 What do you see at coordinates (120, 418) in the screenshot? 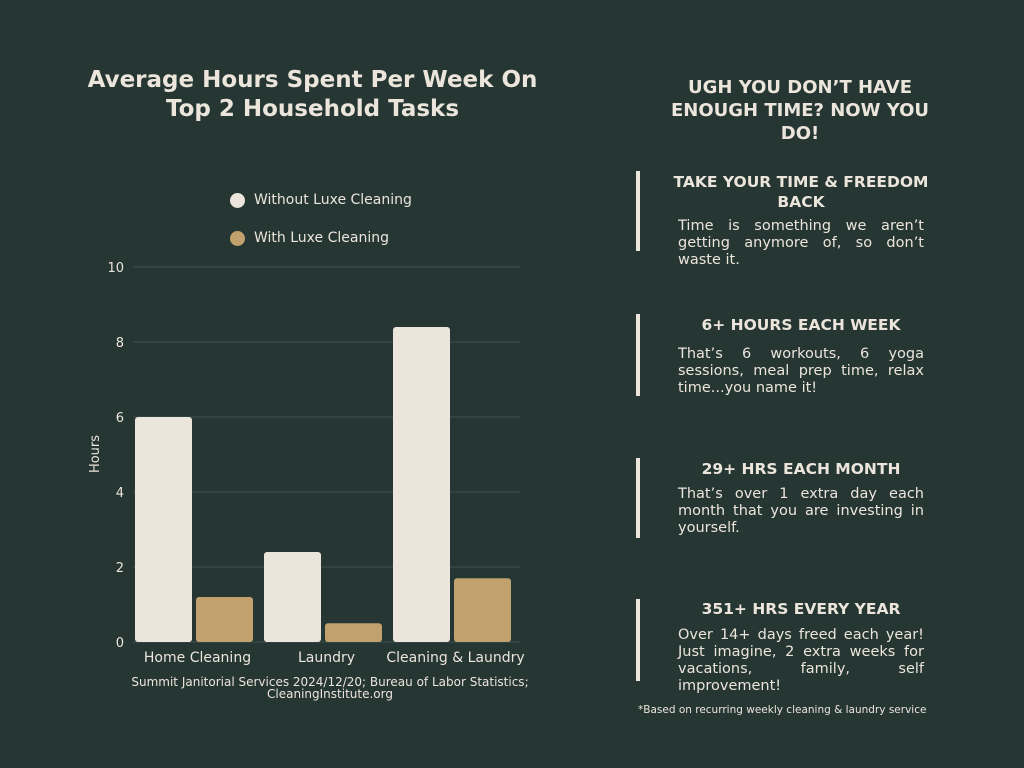
I see `y-tick-label: 6` at bounding box center [120, 418].